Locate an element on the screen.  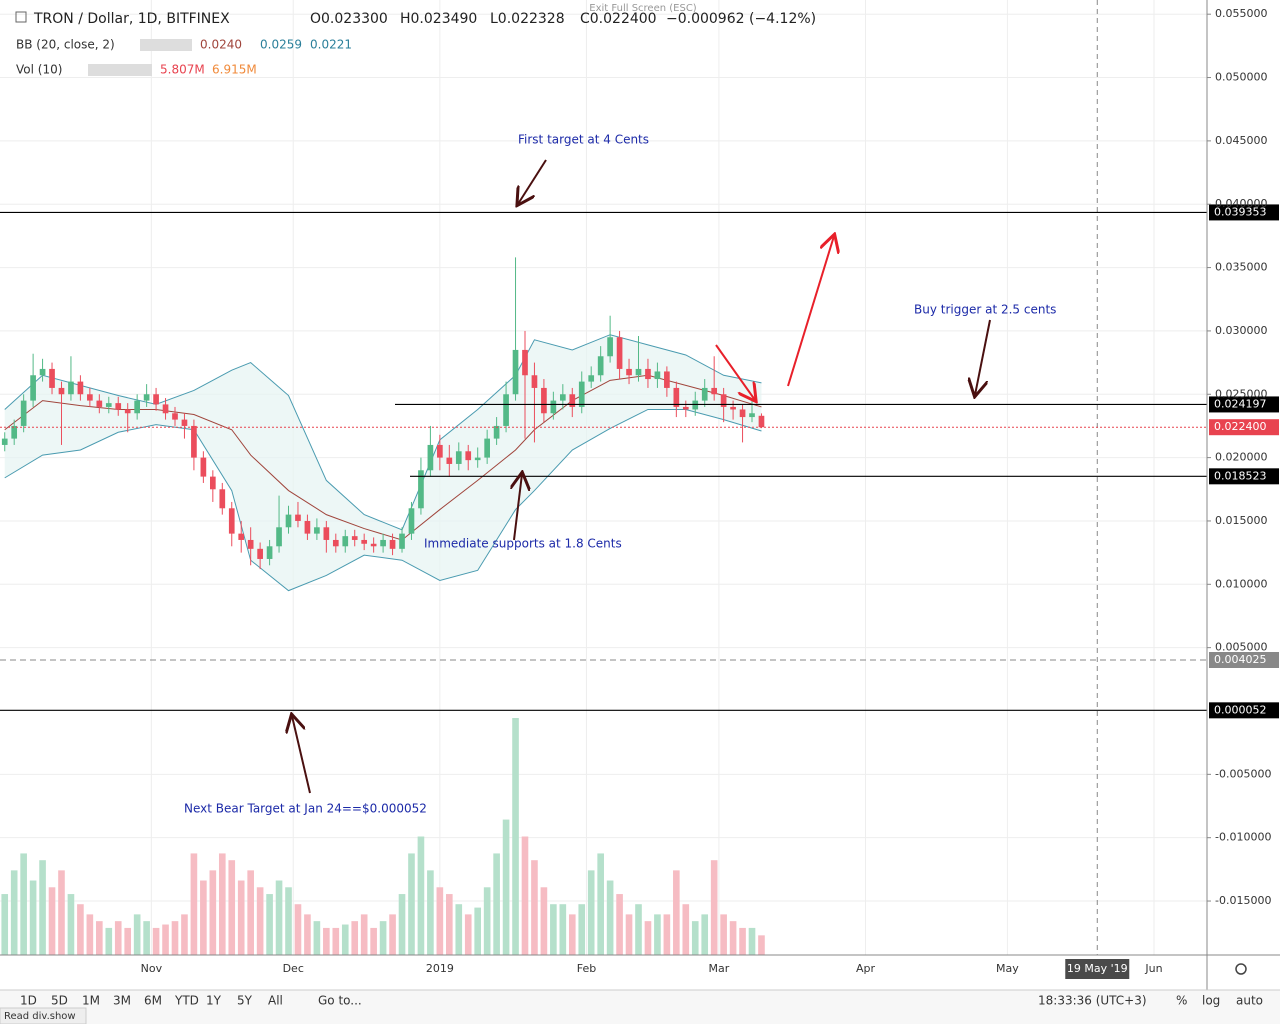
range-button: 5Y is located at coordinates (245, 1001).